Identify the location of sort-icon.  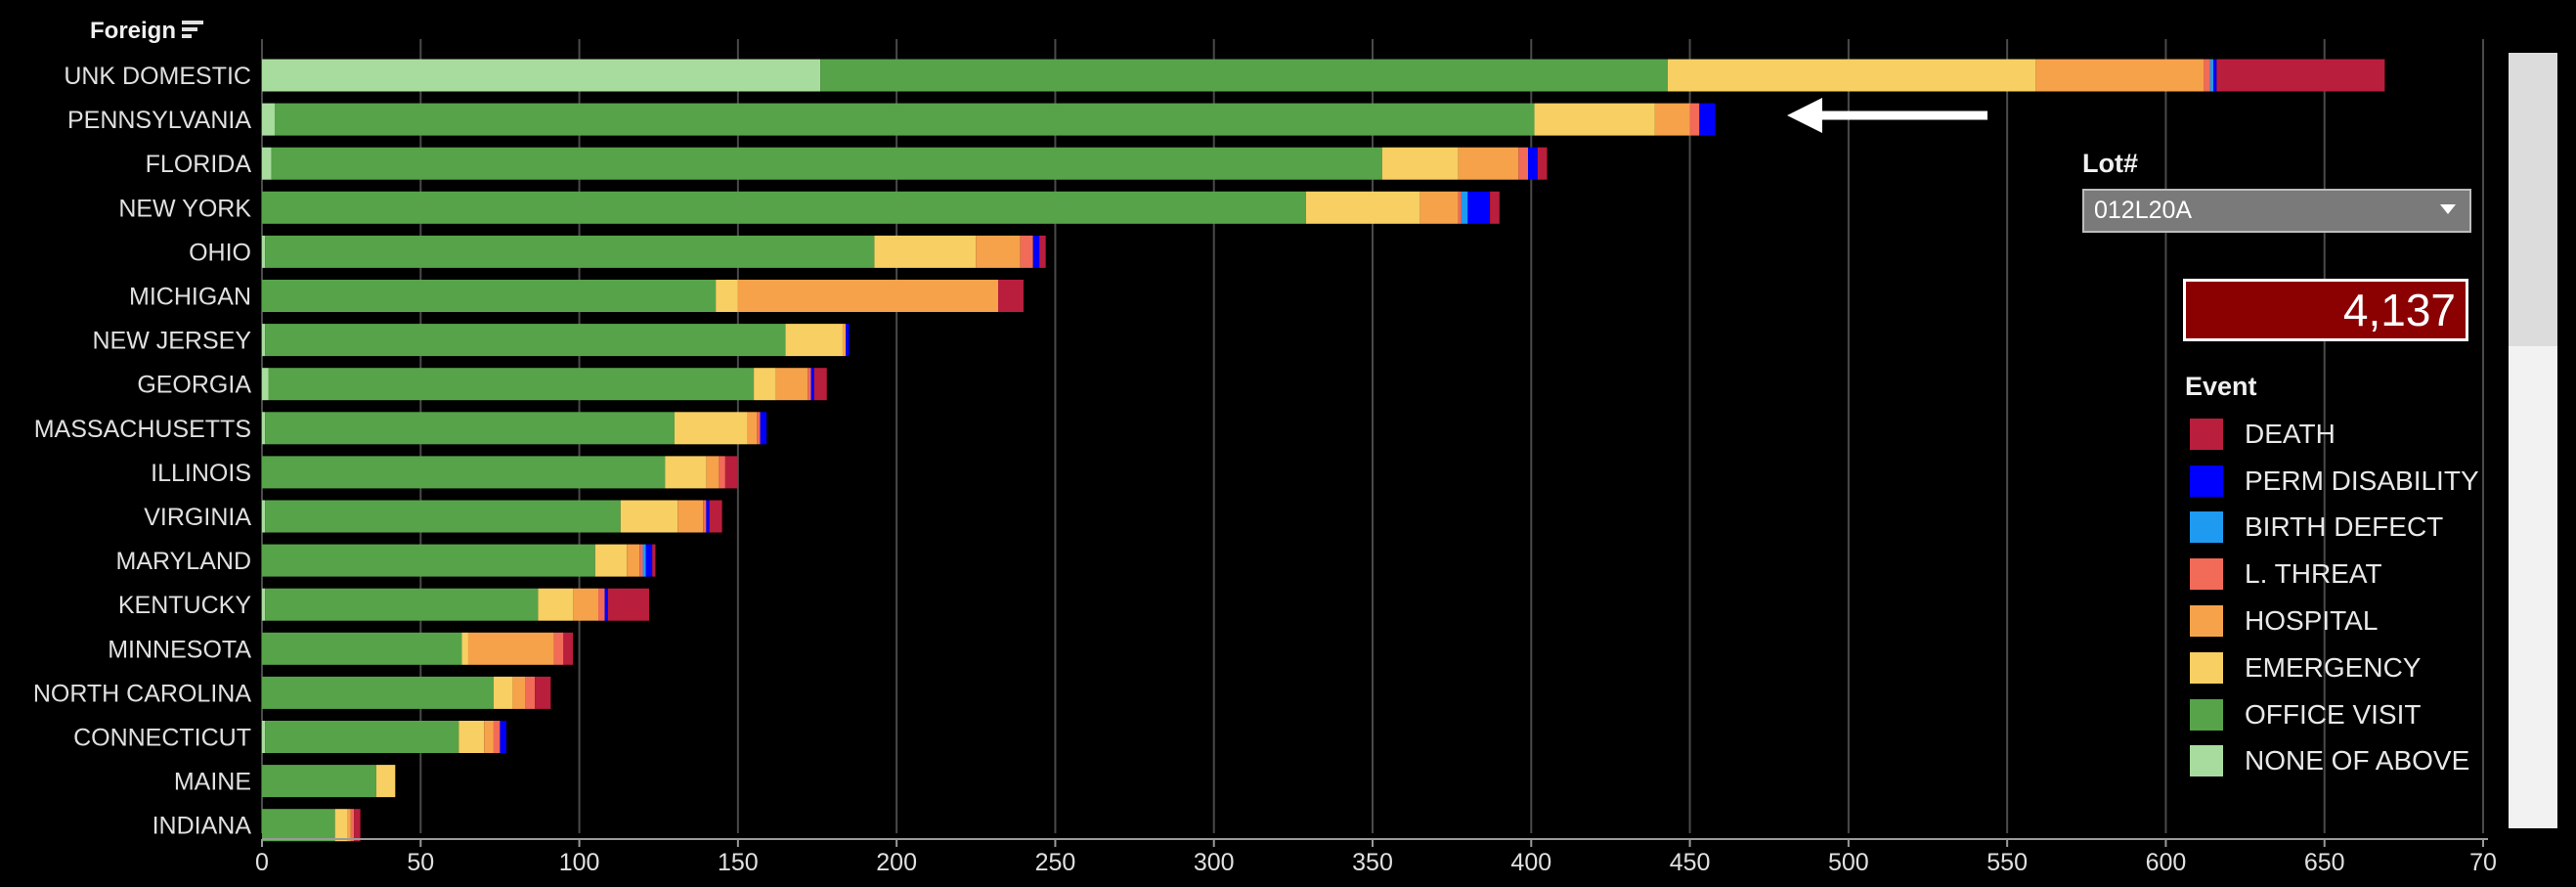
(192, 32).